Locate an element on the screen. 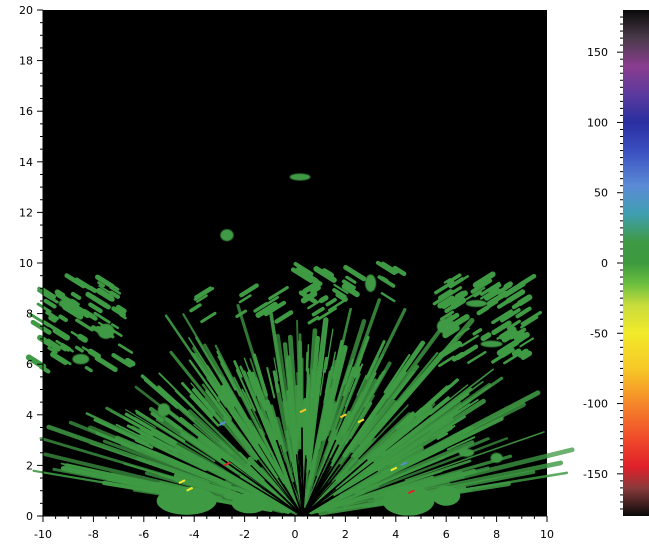  y-tick-label: 18 is located at coordinates (26, 61).